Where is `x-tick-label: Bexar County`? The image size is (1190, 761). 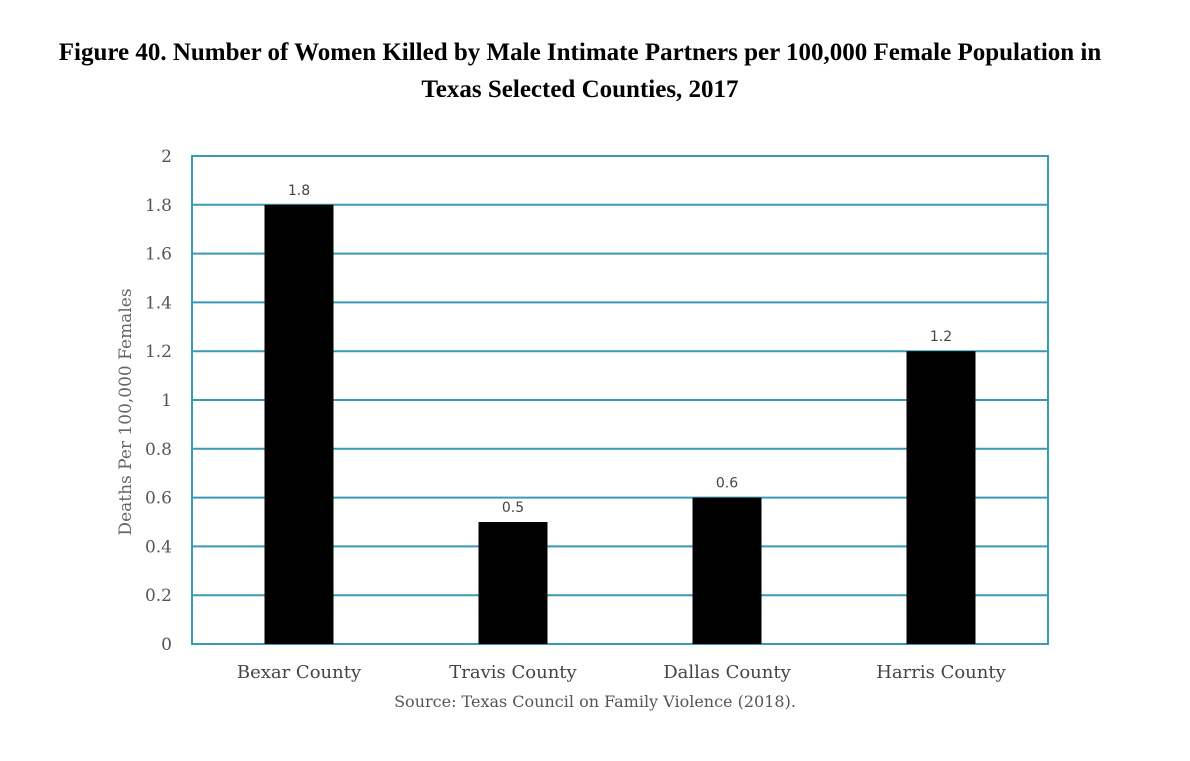
x-tick-label: Bexar County is located at coordinates (299, 672).